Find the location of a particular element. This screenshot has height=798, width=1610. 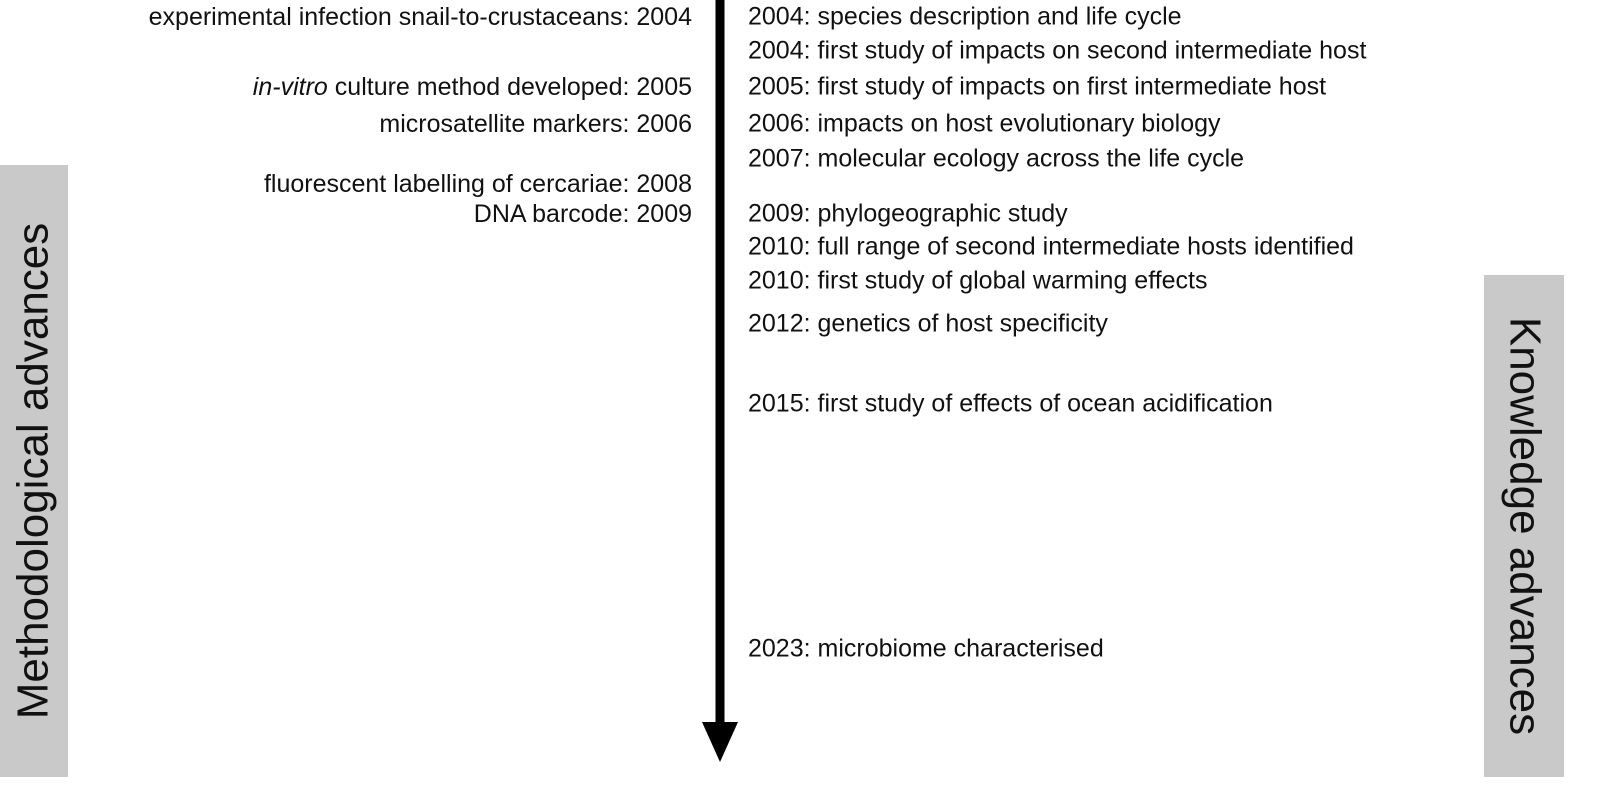

method-item: in-vitro culture method developed: 2005 is located at coordinates (472, 87).